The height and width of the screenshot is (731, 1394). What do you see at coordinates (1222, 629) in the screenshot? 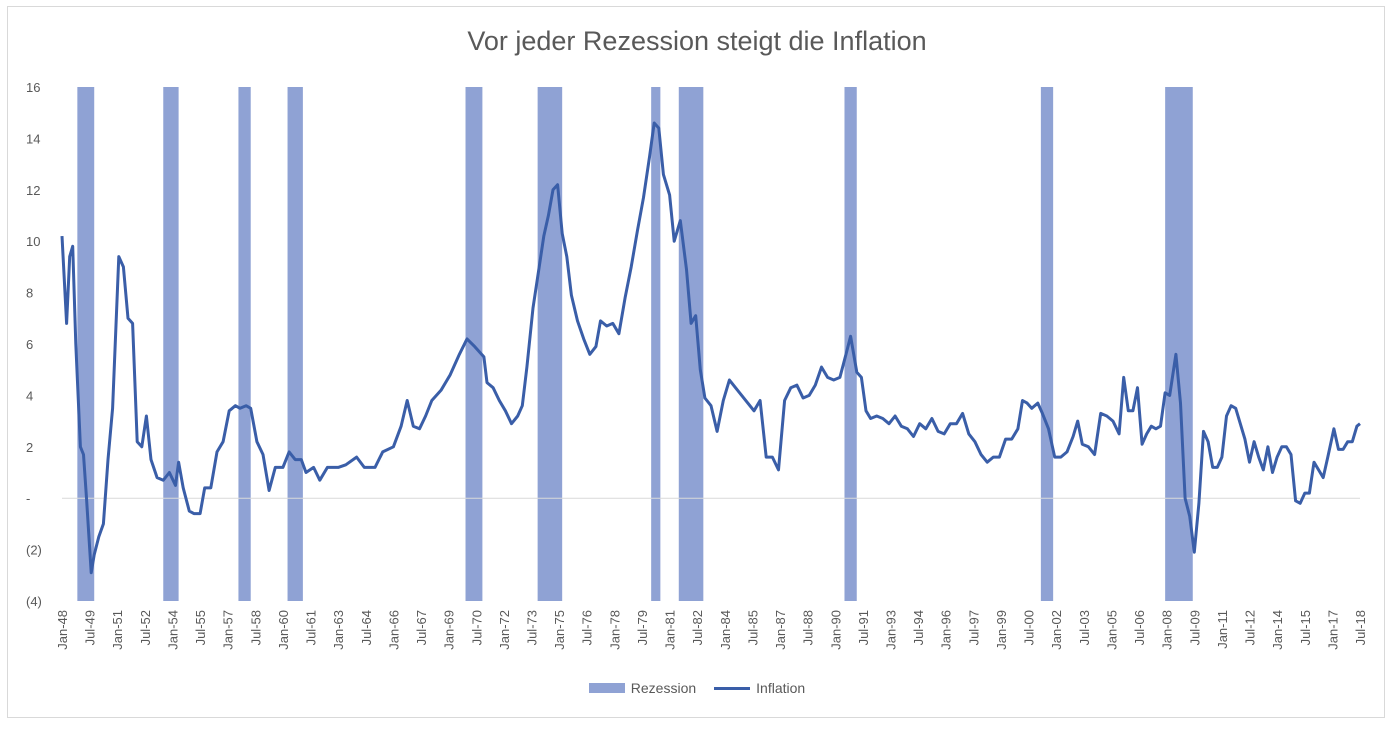
I see `x-tick-label: Jan-11` at bounding box center [1222, 629].